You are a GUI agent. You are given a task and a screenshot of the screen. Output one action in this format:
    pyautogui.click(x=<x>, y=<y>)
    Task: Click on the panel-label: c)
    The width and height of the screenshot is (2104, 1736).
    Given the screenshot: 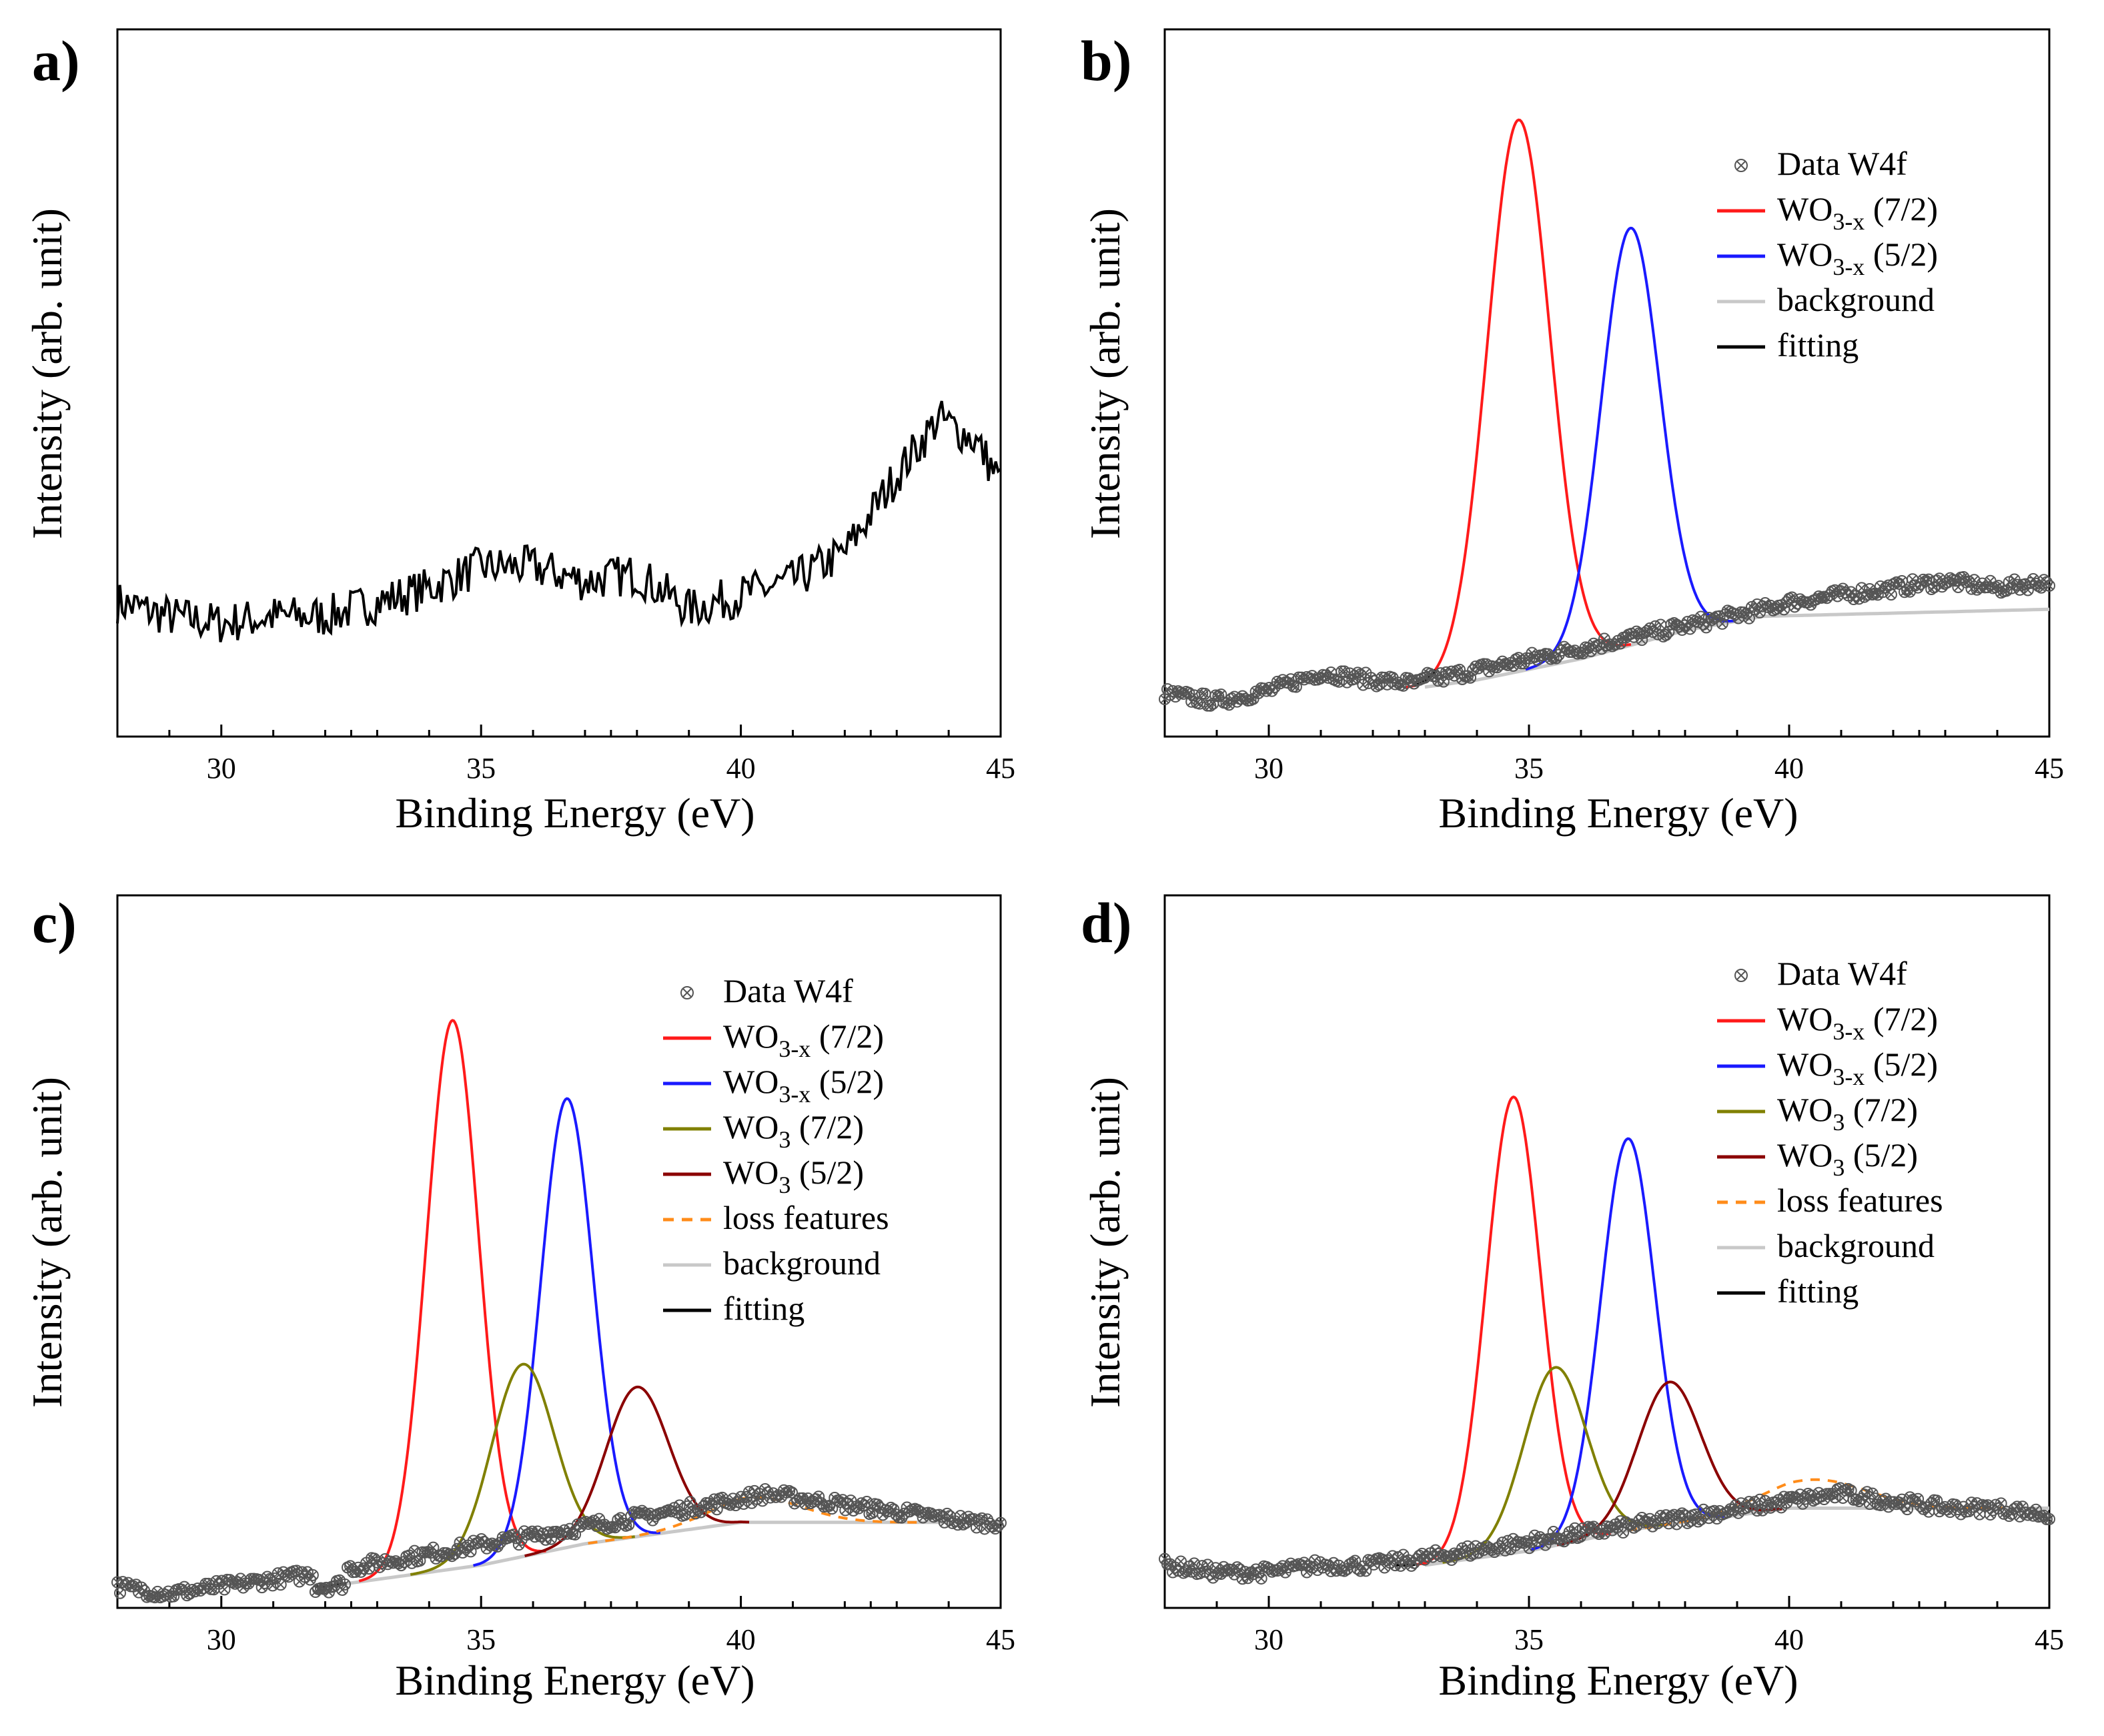 What is the action you would take?
    pyautogui.click(x=54, y=923)
    